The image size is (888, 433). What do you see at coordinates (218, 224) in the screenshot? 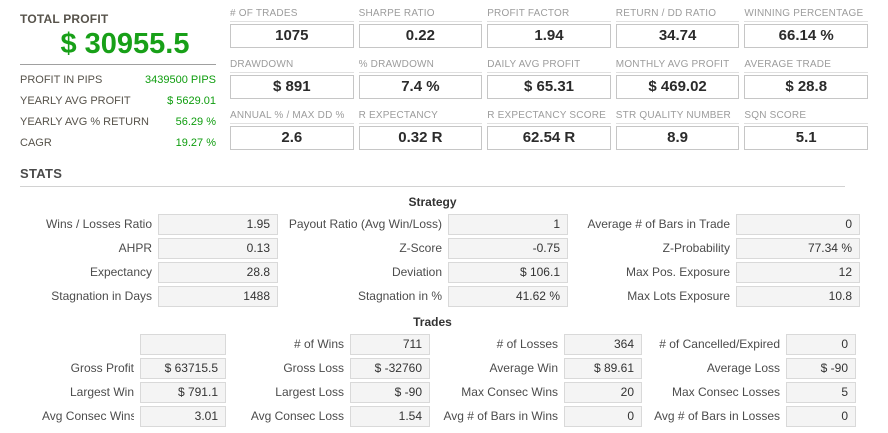
I see `stat-value-box: 1.95` at bounding box center [218, 224].